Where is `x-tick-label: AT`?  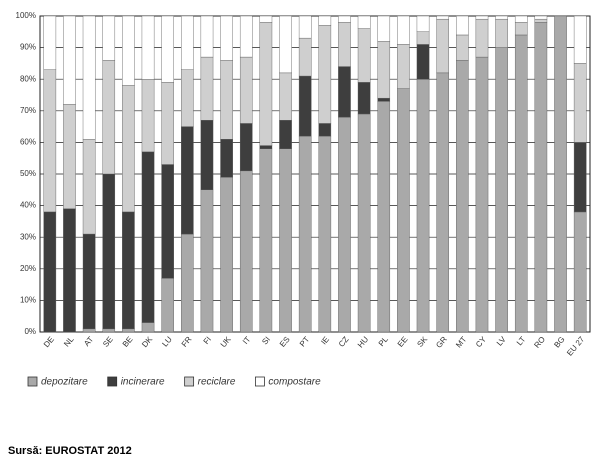
x-tick-label: AT is located at coordinates (88, 341).